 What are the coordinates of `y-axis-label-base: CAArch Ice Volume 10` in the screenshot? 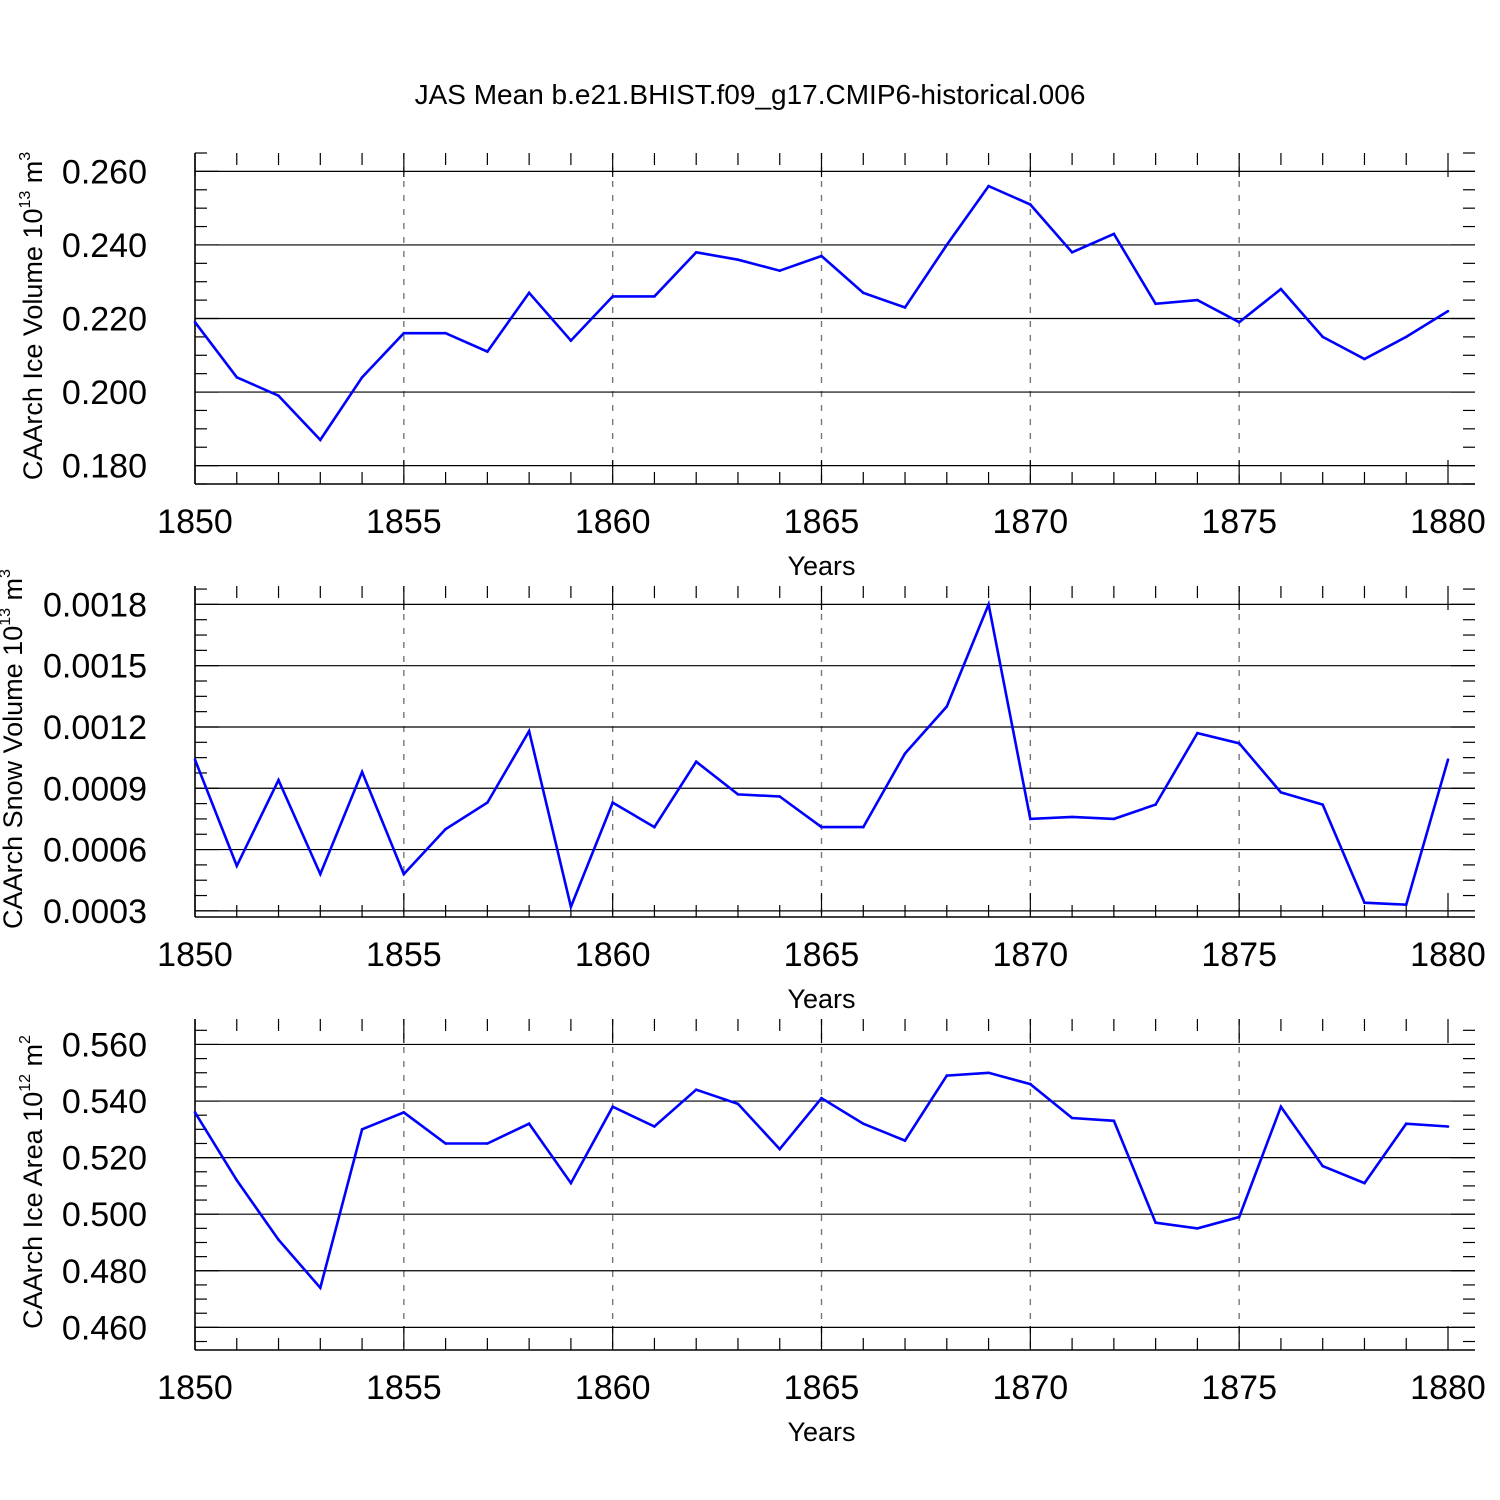 It's located at (33, 345).